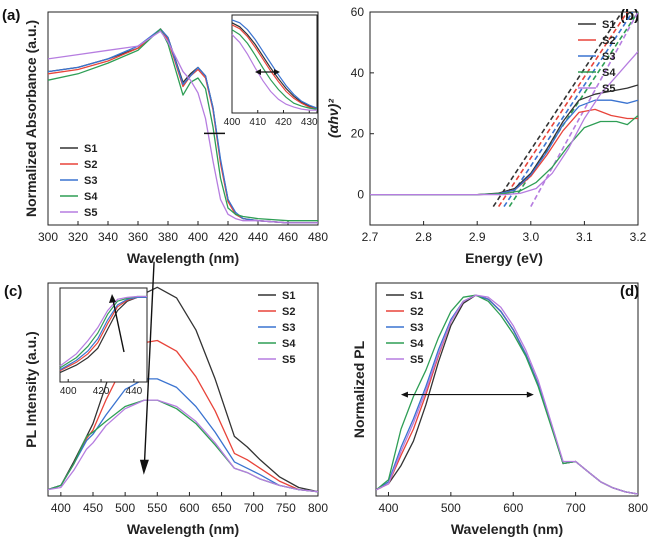  I want to click on x-tick-label: 460, so click(288, 237).